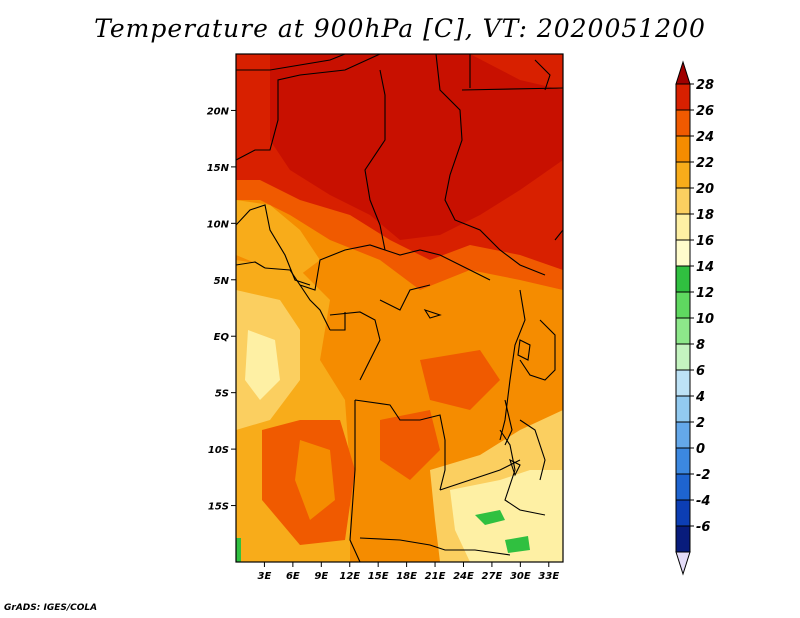  I want to click on colorbar-level-label: 8, so click(700, 345).